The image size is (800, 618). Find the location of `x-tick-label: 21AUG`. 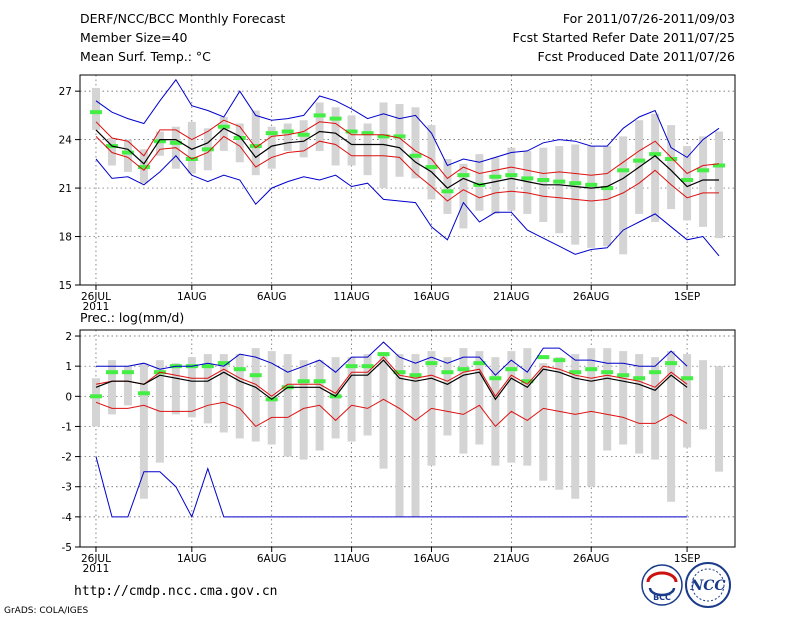

x-tick-label: 21AUG is located at coordinates (511, 559).